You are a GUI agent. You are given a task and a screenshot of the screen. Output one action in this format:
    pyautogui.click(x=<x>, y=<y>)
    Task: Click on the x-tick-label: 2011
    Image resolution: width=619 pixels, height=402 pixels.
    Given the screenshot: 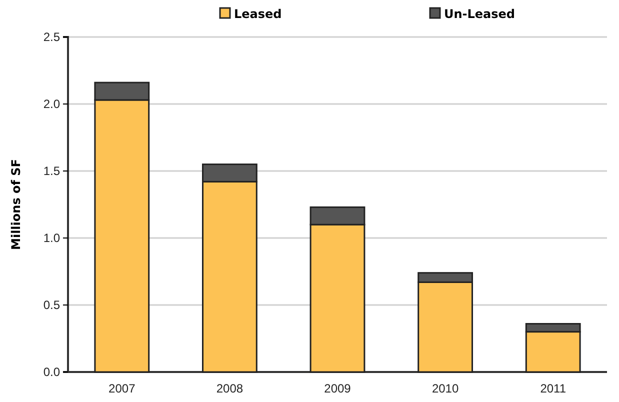 What is the action you would take?
    pyautogui.click(x=553, y=389)
    